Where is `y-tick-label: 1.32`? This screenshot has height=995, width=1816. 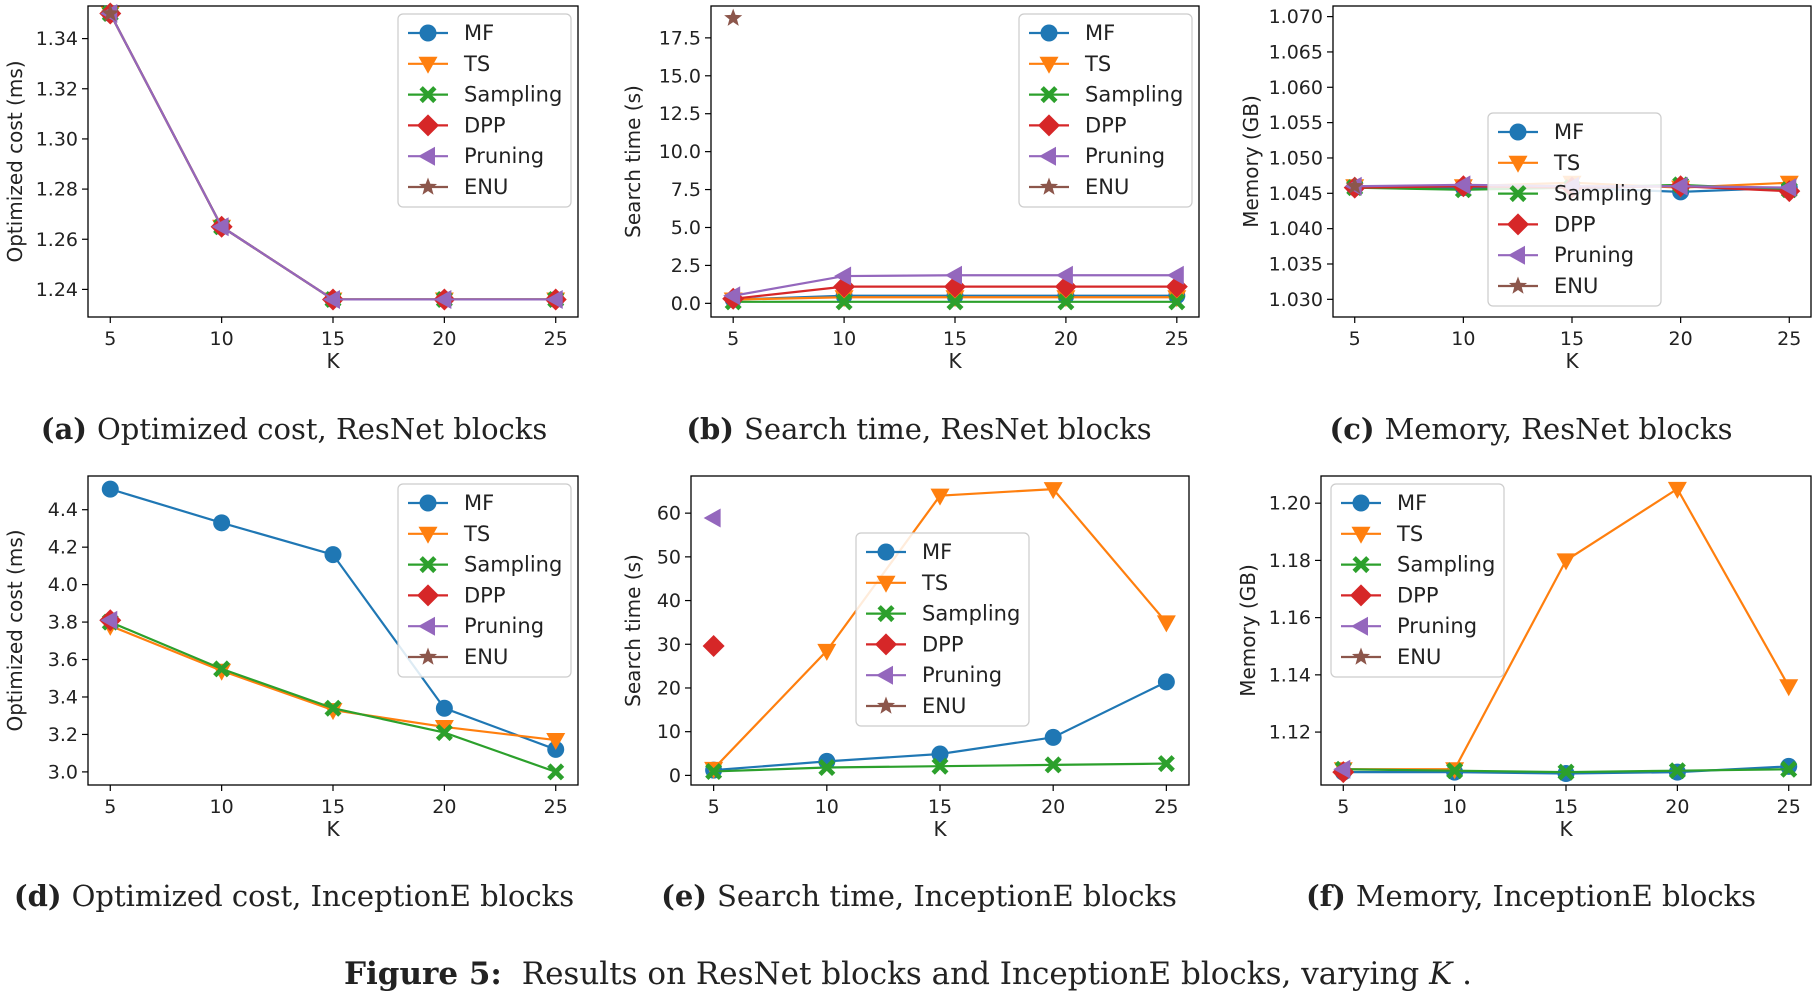
y-tick-label: 1.32 is located at coordinates (57, 89).